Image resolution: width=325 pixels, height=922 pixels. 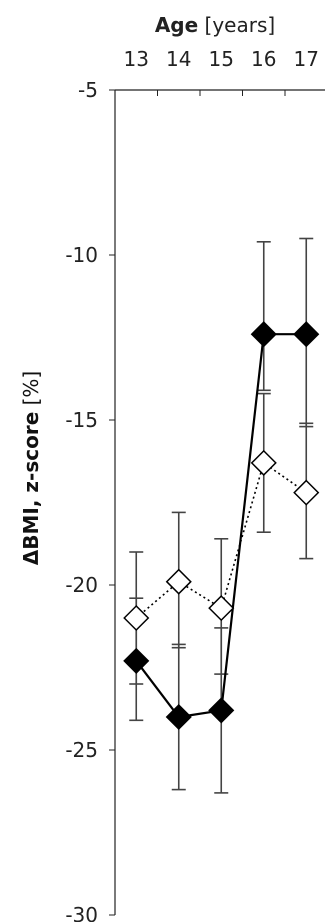 What do you see at coordinates (236, 25) in the screenshot?
I see `x-axis-title-unit: [years]` at bounding box center [236, 25].